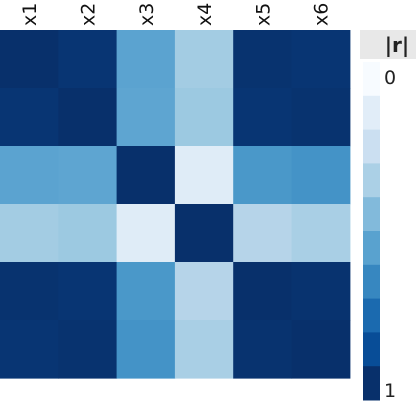 Image resolution: width=420 pixels, height=409 pixels. I want to click on heatmap-cell-x3-x4, so click(204, 175).